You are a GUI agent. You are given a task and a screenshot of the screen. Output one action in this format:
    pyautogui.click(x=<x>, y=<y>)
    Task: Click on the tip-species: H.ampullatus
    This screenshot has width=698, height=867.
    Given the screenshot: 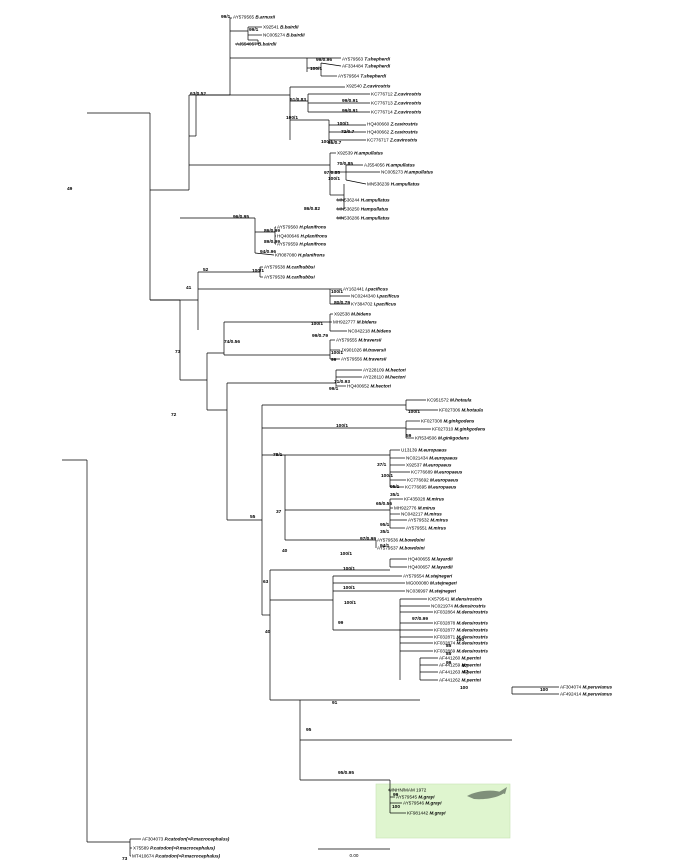 What is the action you would take?
    pyautogui.click(x=418, y=172)
    